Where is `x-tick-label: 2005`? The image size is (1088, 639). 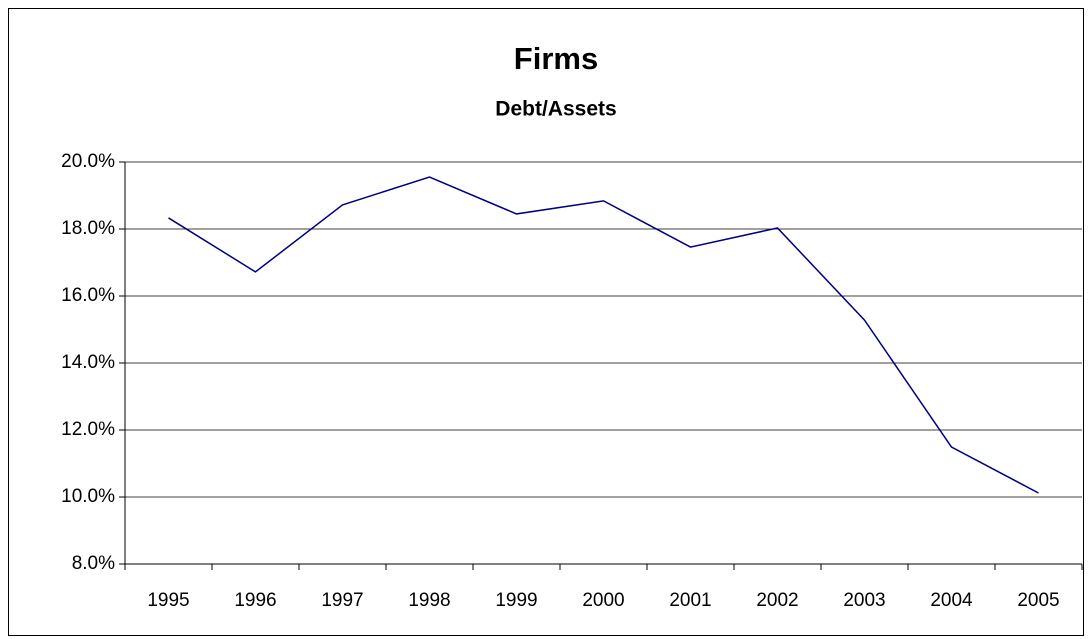
x-tick-label: 2005 is located at coordinates (1038, 600).